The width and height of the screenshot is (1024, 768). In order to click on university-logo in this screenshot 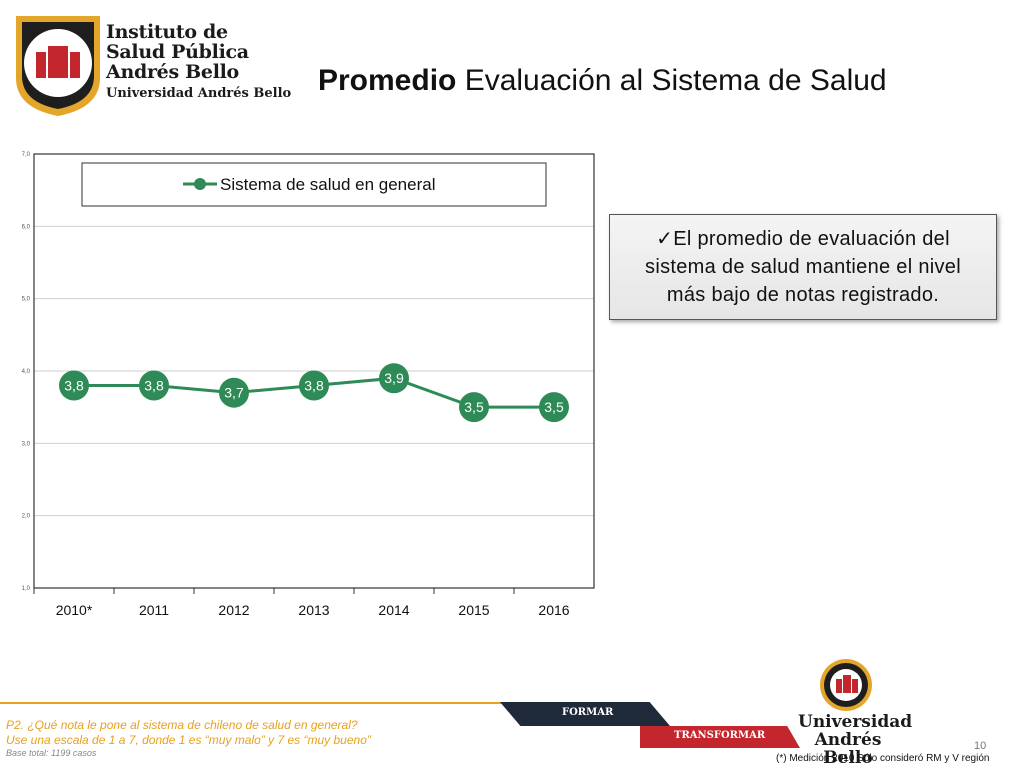, I will do `click(855, 705)`.